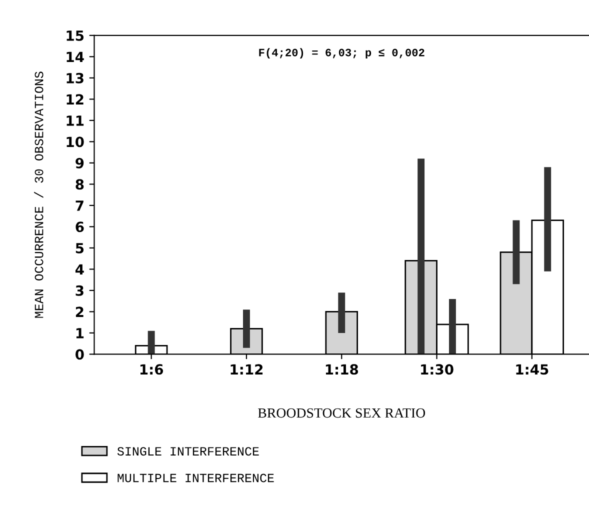 This screenshot has height=506, width=589. Describe the element at coordinates (80, 227) in the screenshot. I see `y-tick-label: 6` at that location.